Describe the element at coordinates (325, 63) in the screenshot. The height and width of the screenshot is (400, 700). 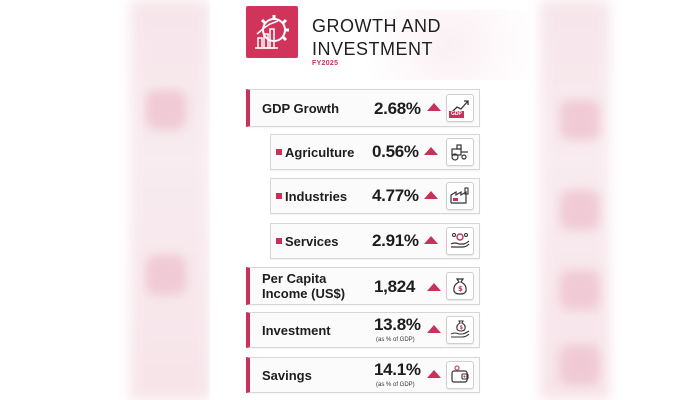
I see `fiscal-year-label: FY2025` at that location.